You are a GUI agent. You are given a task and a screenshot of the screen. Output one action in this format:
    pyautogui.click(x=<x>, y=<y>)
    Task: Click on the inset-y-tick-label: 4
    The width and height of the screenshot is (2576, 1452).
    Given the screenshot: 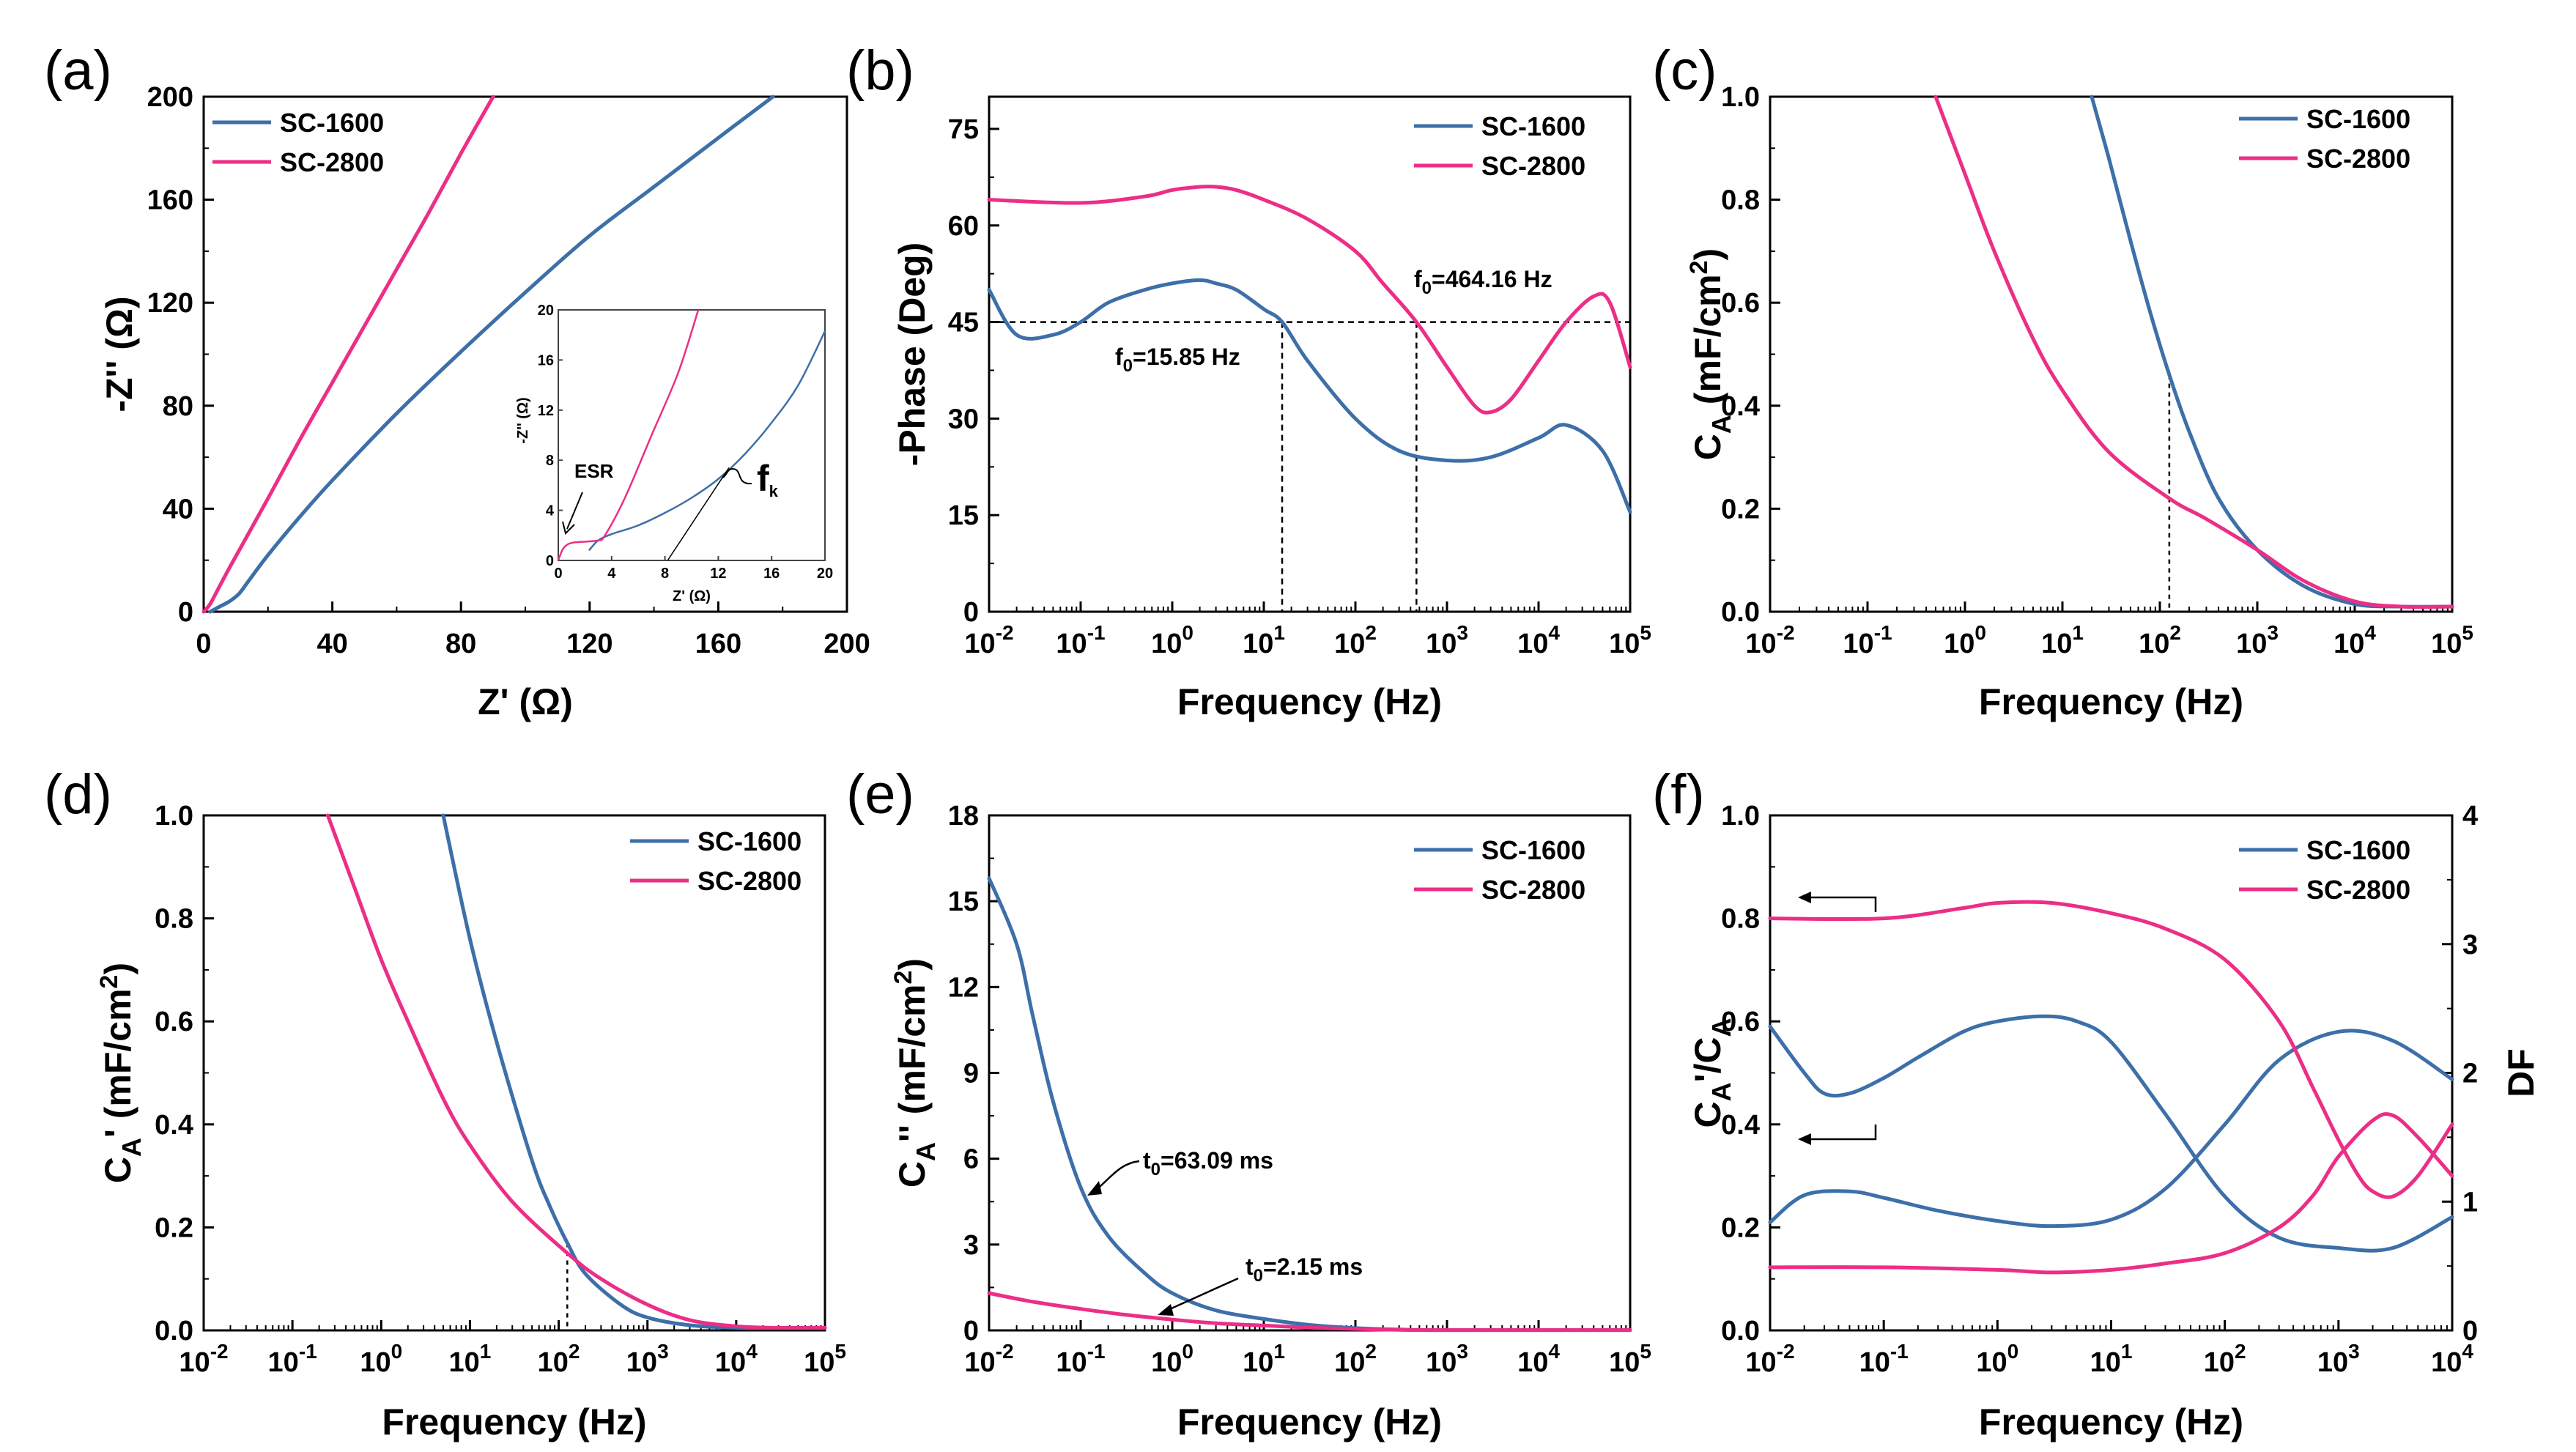 What is the action you would take?
    pyautogui.click(x=550, y=511)
    